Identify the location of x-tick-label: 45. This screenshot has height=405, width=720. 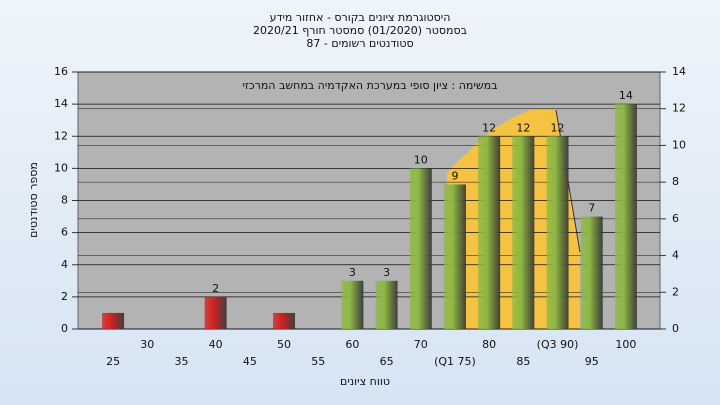
(250, 361).